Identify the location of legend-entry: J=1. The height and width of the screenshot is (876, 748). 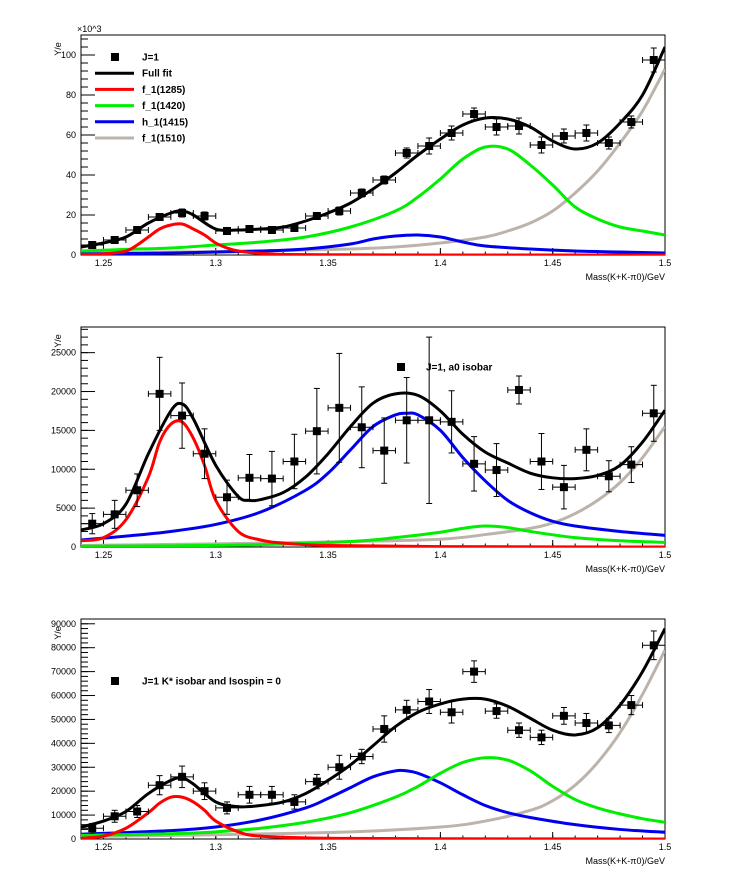
(135, 58).